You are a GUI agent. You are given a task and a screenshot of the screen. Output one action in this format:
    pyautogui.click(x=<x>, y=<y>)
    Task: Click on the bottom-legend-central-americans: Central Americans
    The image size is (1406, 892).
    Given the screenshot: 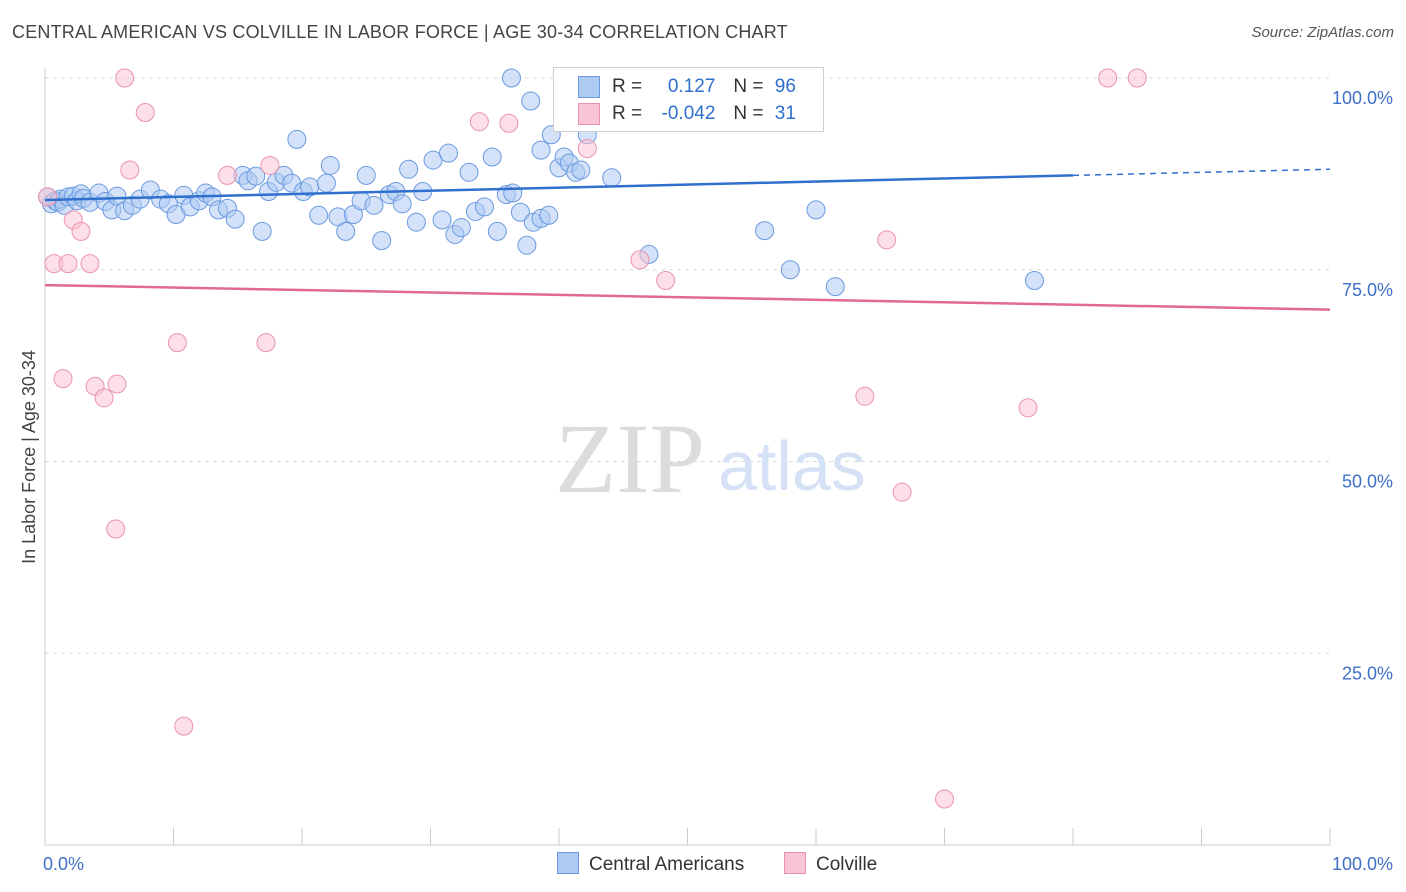 What is the action you would take?
    pyautogui.click(x=650, y=864)
    